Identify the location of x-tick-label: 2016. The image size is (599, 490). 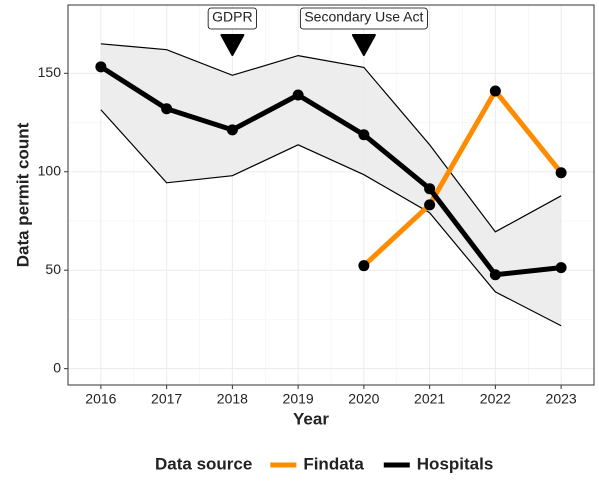
(100, 399).